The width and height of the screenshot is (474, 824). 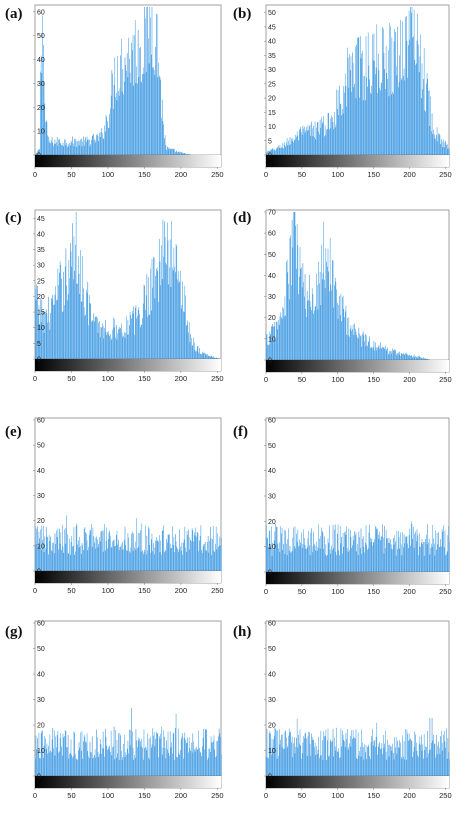 I want to click on y-tick-label: 0, so click(x=270, y=777).